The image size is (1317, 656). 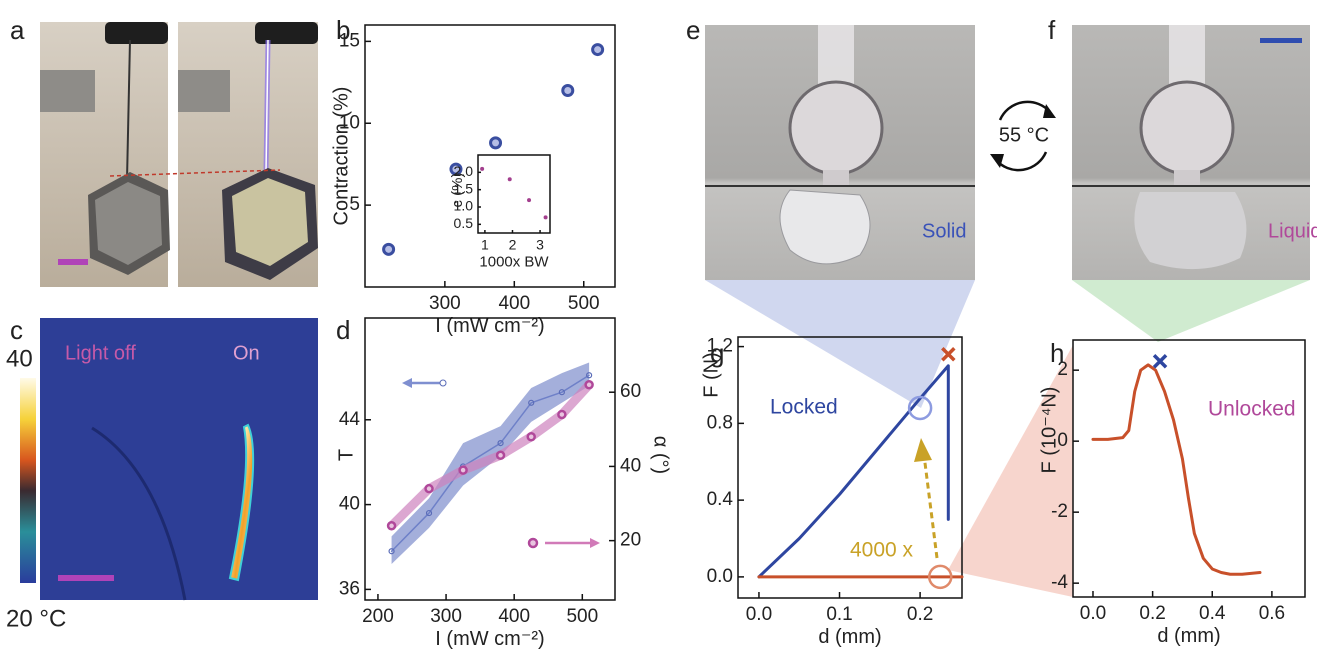 I want to click on x-axis-label: 1000x BW, so click(x=514, y=261).